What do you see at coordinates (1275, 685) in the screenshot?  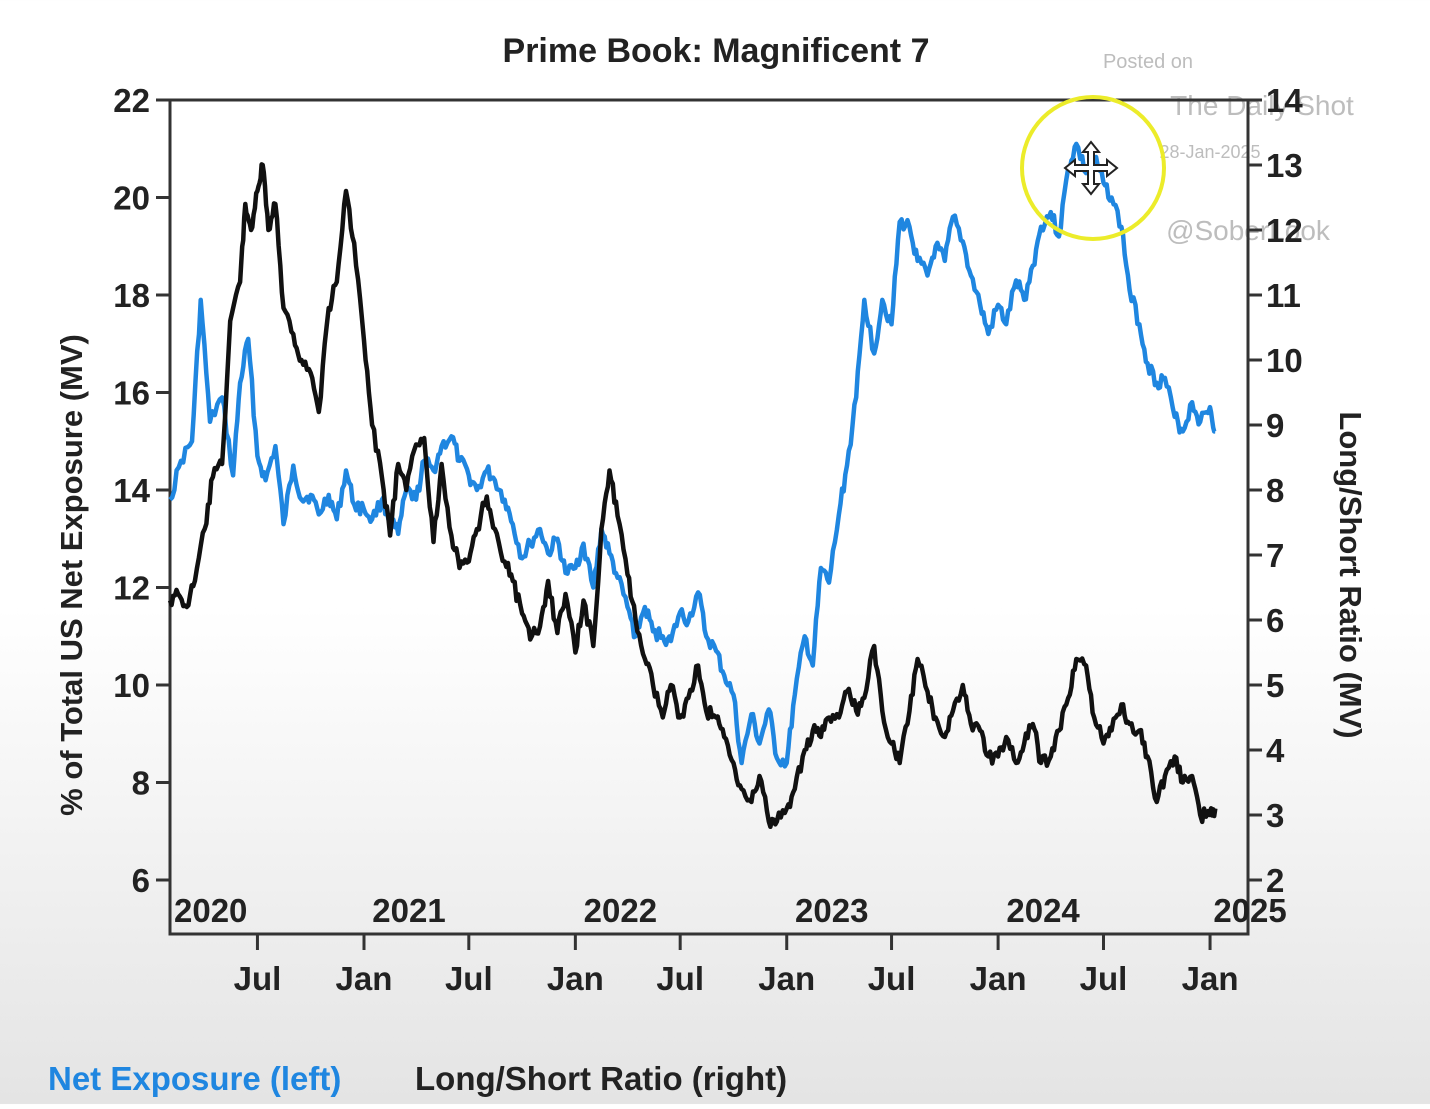 I see `right-tick-label: 5` at bounding box center [1275, 685].